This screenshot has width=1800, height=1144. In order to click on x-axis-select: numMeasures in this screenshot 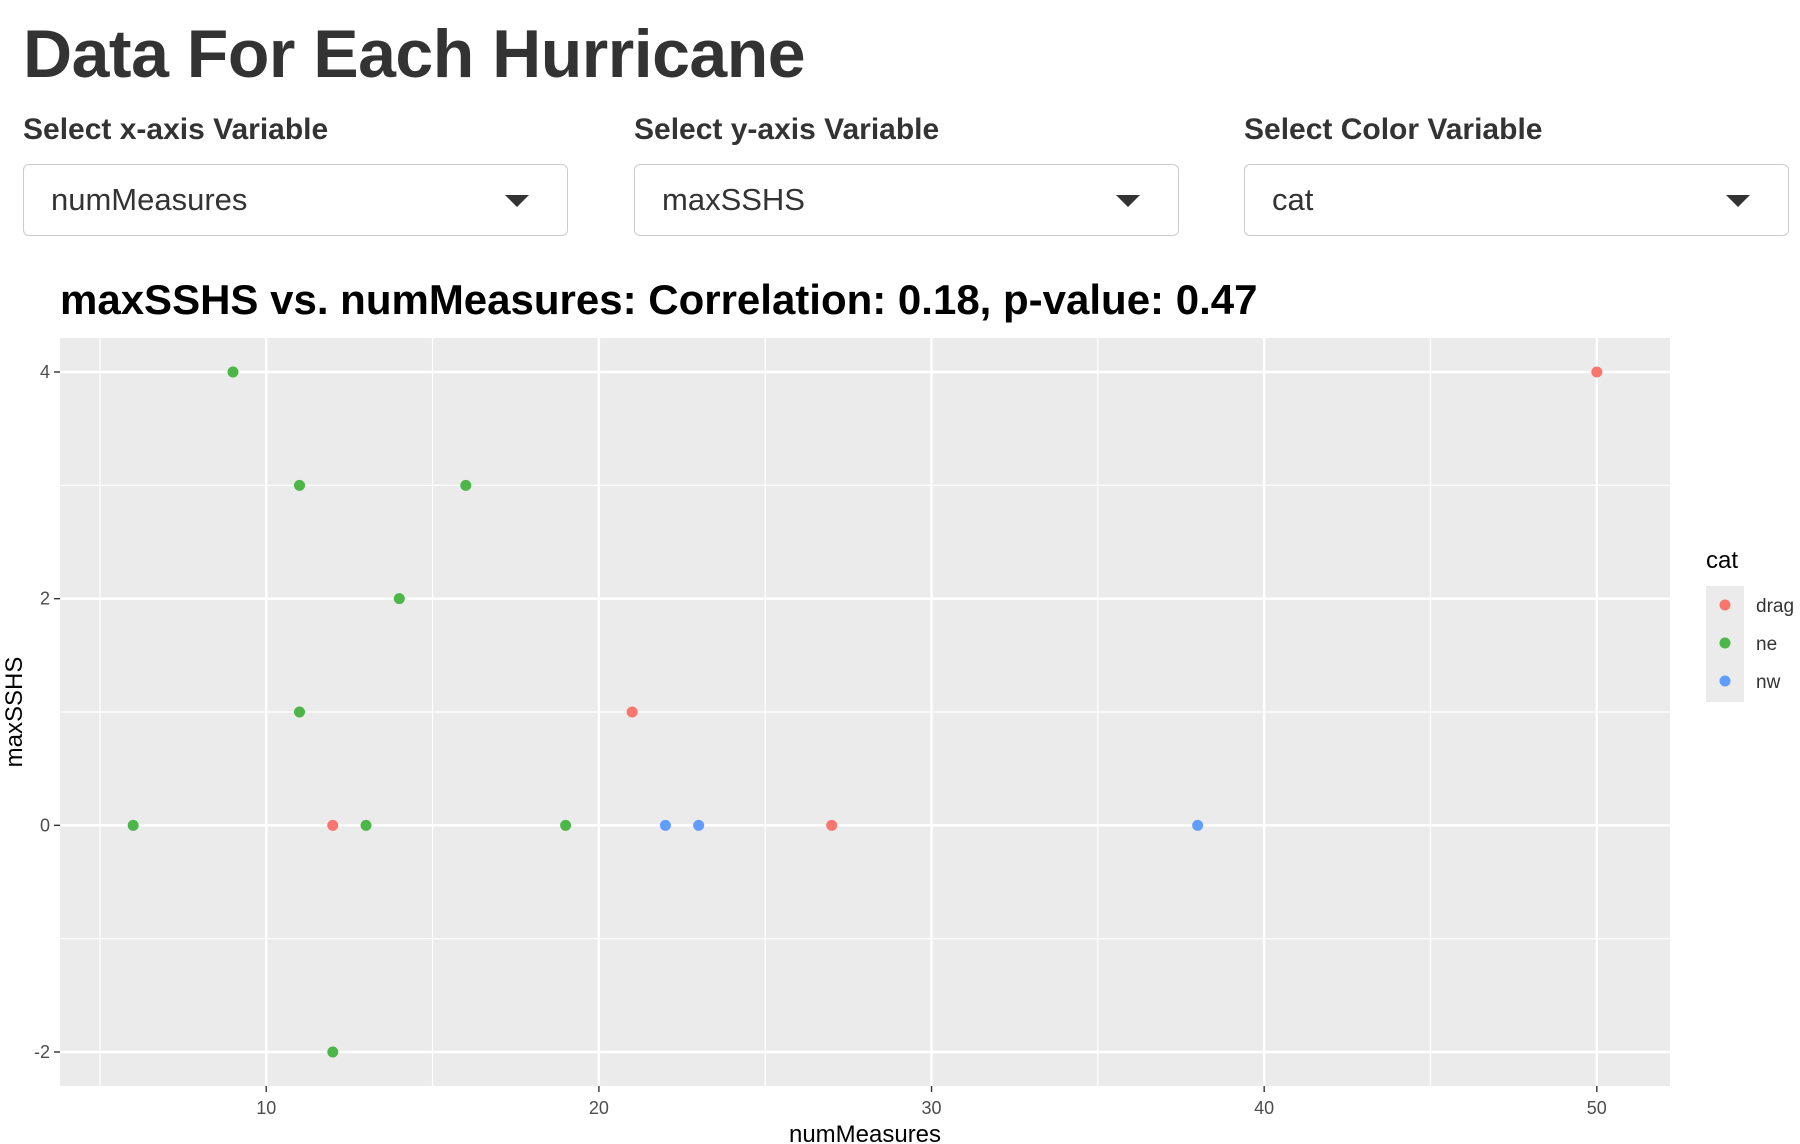, I will do `click(295, 200)`.